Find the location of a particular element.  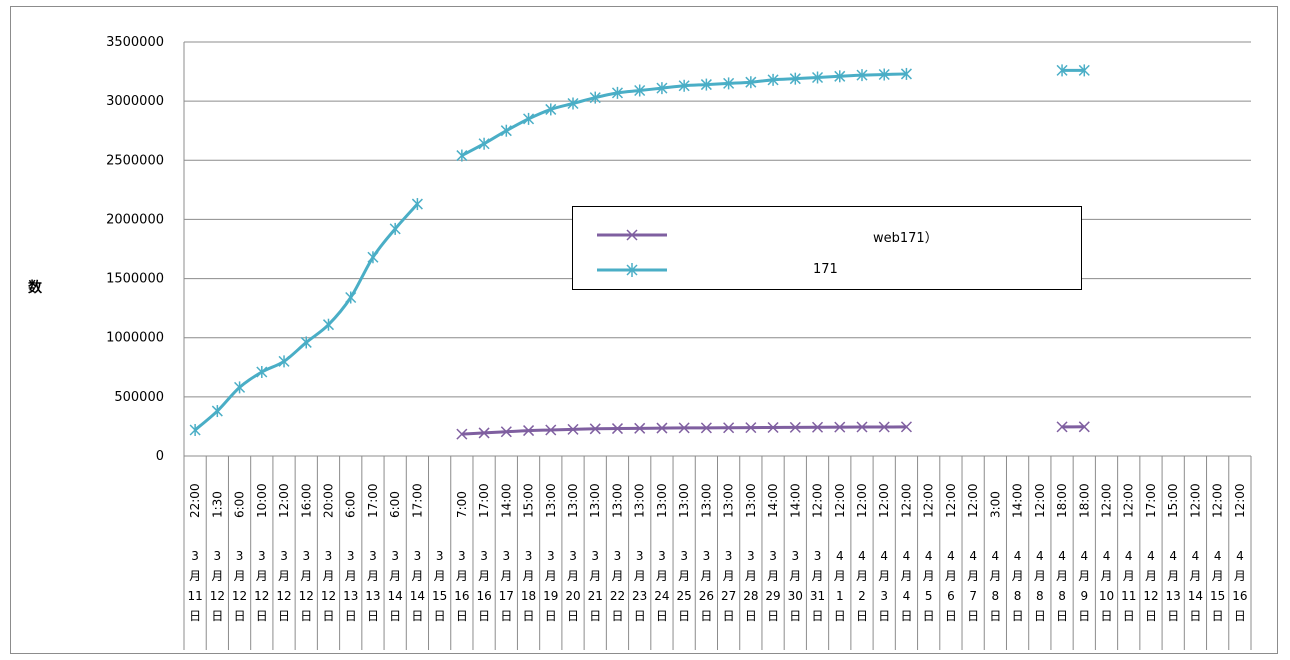

x-tick-day-label: 22 is located at coordinates (617, 596).